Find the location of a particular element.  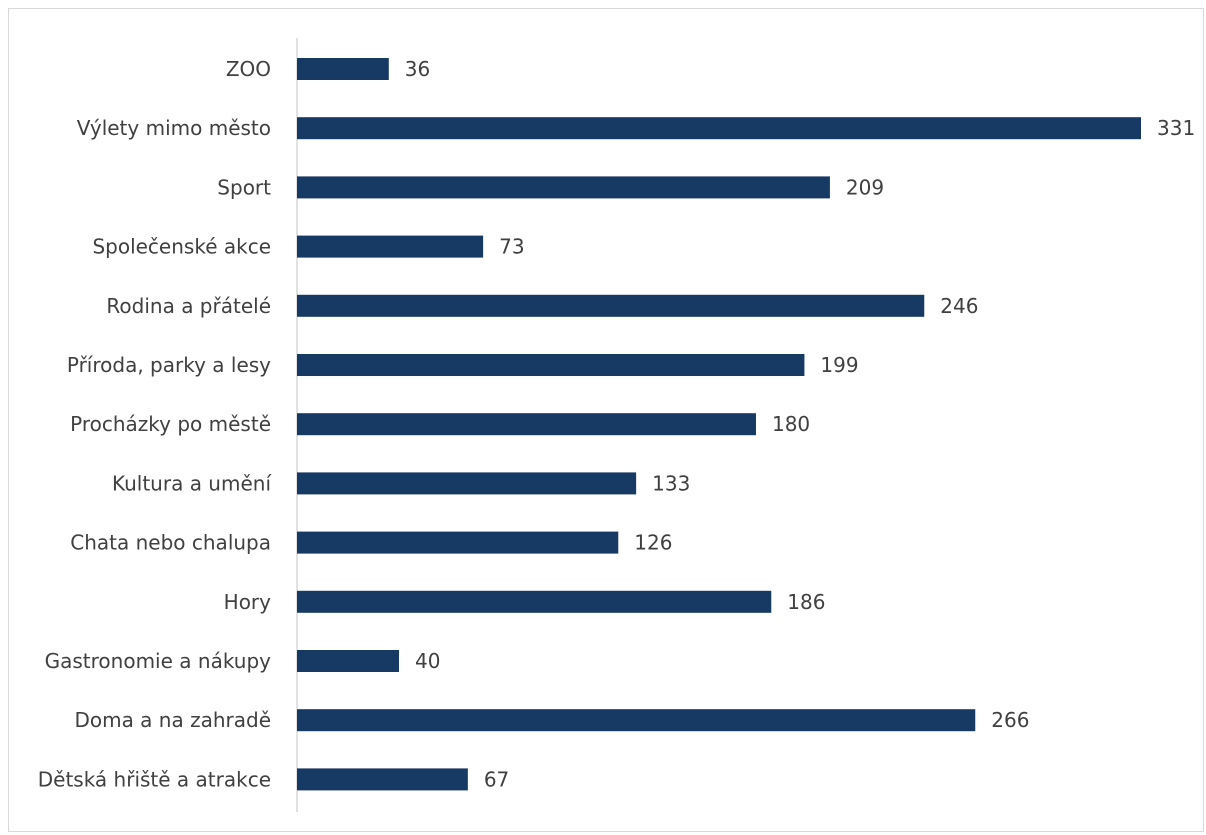

value-label: 209 is located at coordinates (865, 187).